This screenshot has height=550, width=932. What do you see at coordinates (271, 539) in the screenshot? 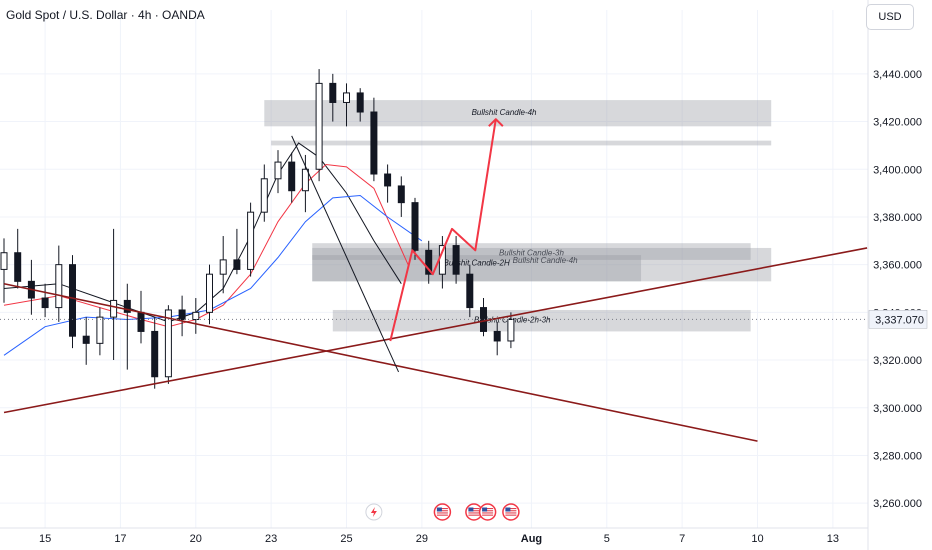
I see `time-tick-label: 23` at bounding box center [271, 539].